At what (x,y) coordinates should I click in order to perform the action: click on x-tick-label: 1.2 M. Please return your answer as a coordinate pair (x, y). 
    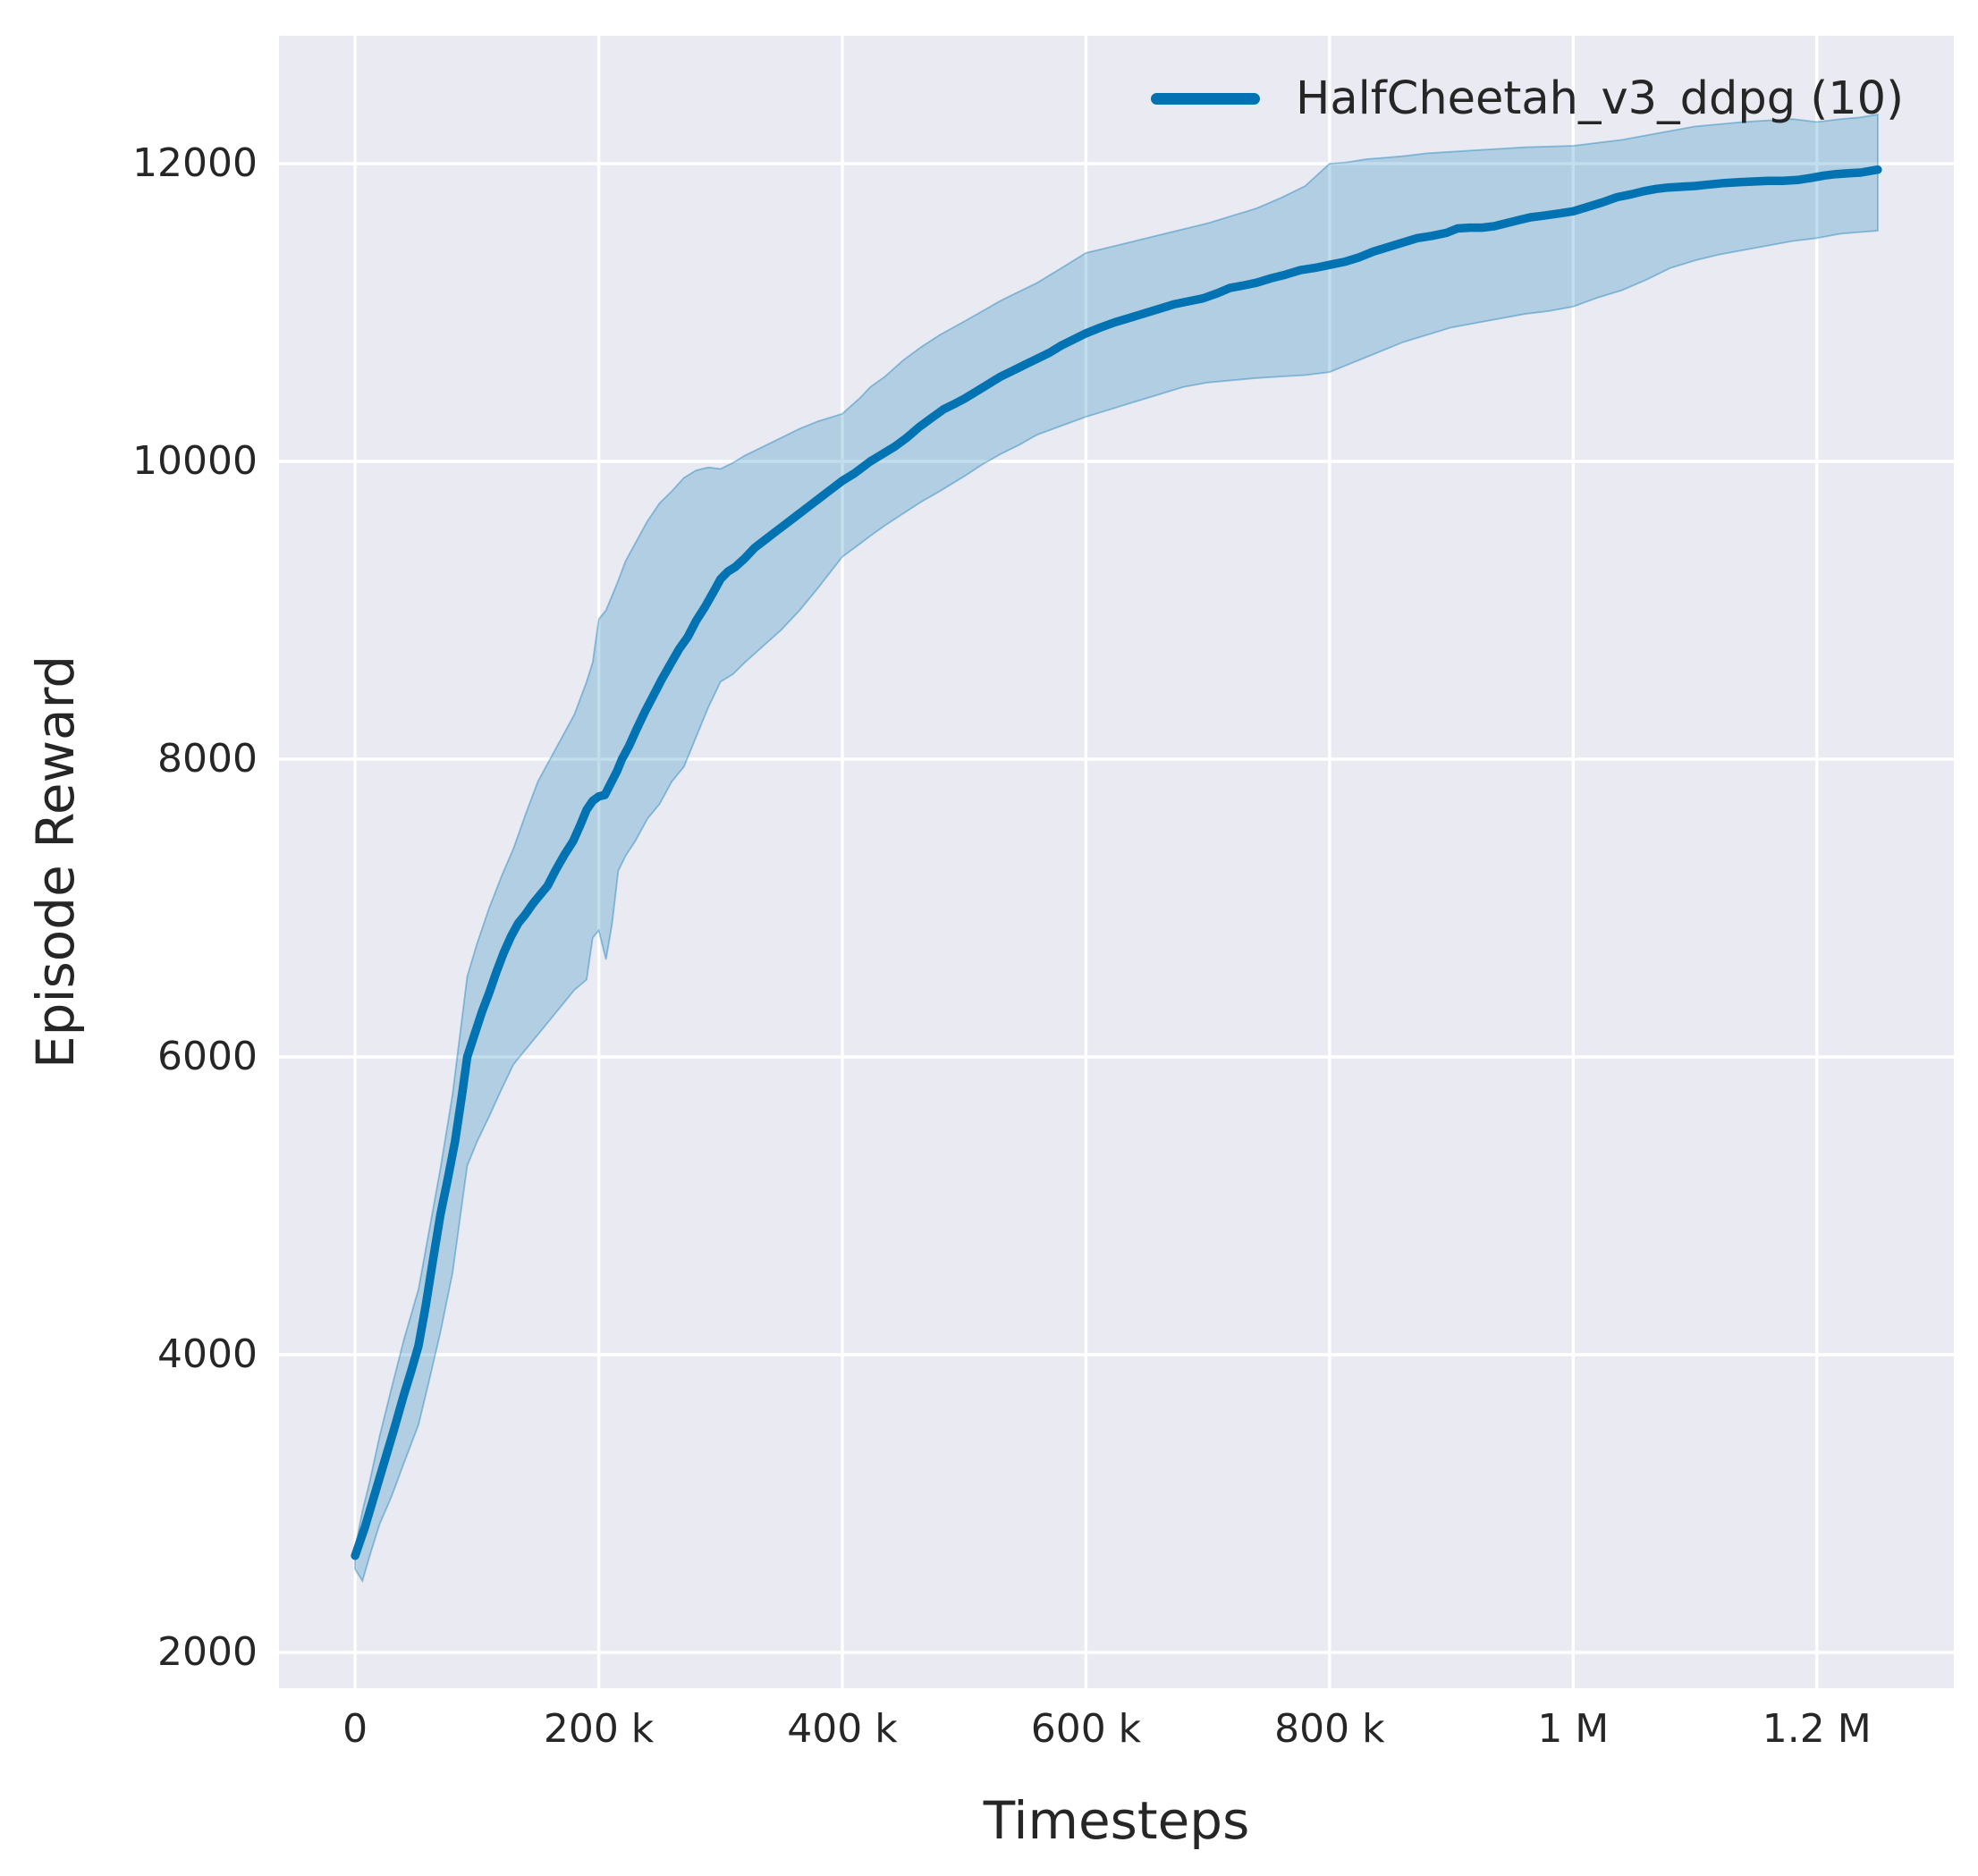
    Looking at the image, I should click on (1817, 1729).